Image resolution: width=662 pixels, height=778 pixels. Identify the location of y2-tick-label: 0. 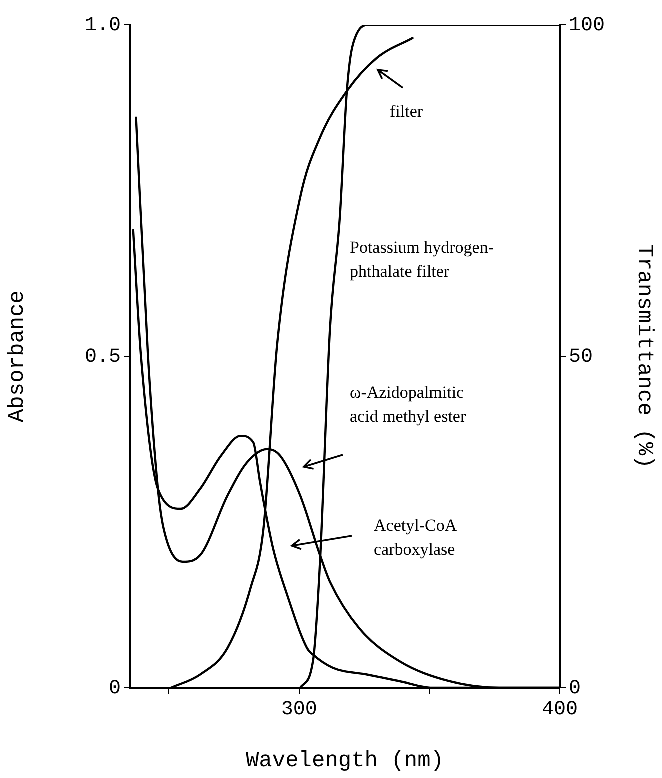
(575, 688).